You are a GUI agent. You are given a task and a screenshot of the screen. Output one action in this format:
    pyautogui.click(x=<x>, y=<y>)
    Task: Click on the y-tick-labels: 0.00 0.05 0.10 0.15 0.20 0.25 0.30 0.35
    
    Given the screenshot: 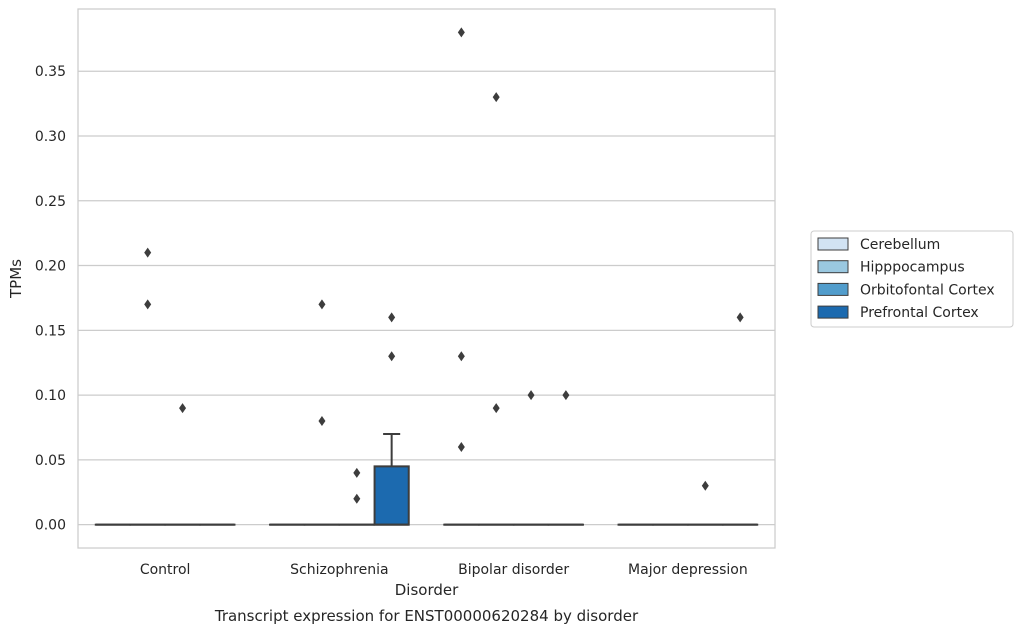 What is the action you would take?
    pyautogui.click(x=50, y=298)
    